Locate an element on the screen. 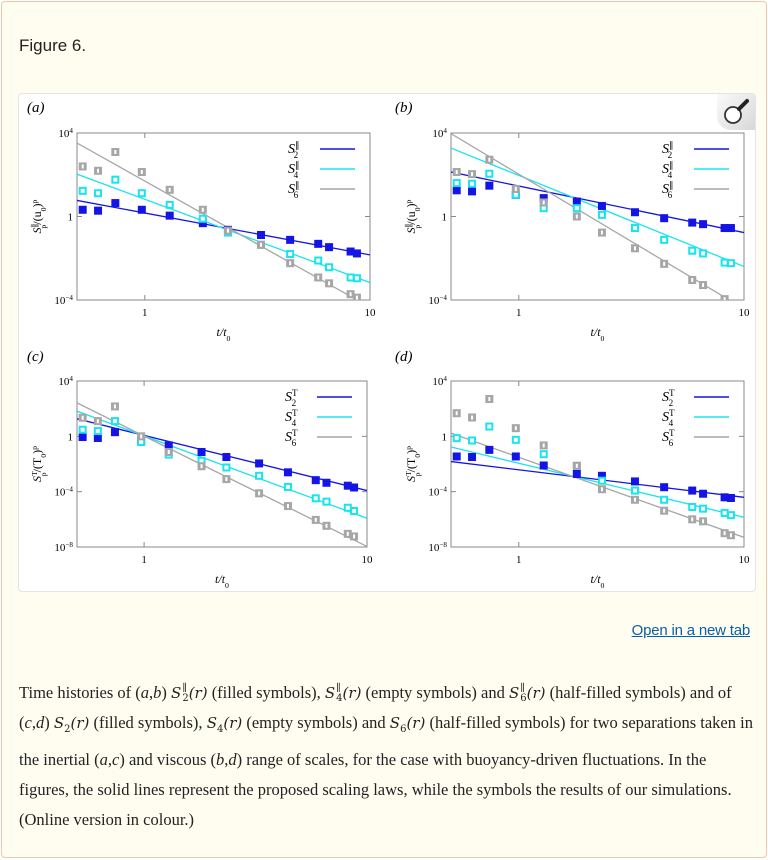 Image resolution: width=768 pixels, height=860 pixels. caption-math: S6(r) is located at coordinates (407, 724).